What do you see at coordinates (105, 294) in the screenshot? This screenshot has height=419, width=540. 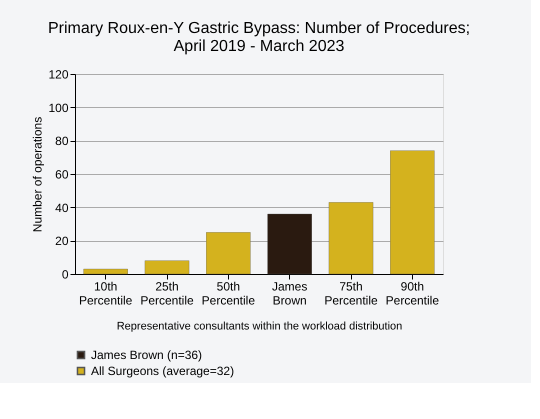 I see `x-tick-label: 10th Percentile` at bounding box center [105, 294].